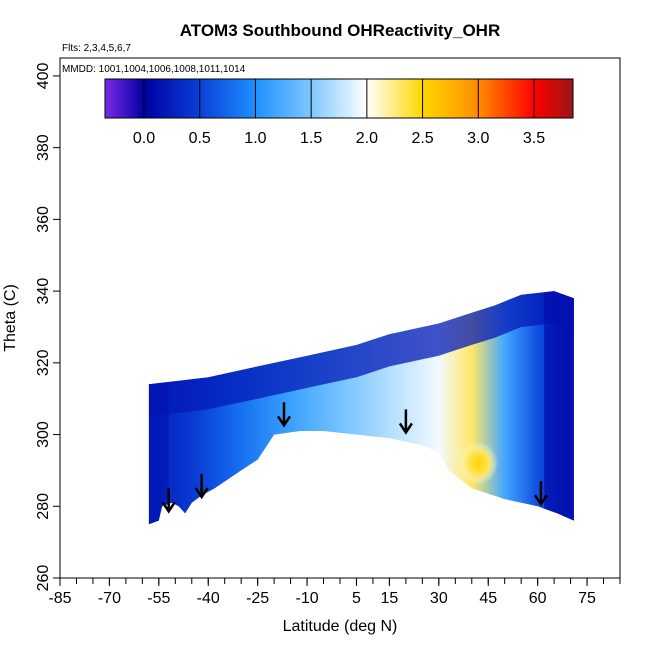 This screenshot has height=650, width=650. I want to click on x-tick-label: -85, so click(59, 598).